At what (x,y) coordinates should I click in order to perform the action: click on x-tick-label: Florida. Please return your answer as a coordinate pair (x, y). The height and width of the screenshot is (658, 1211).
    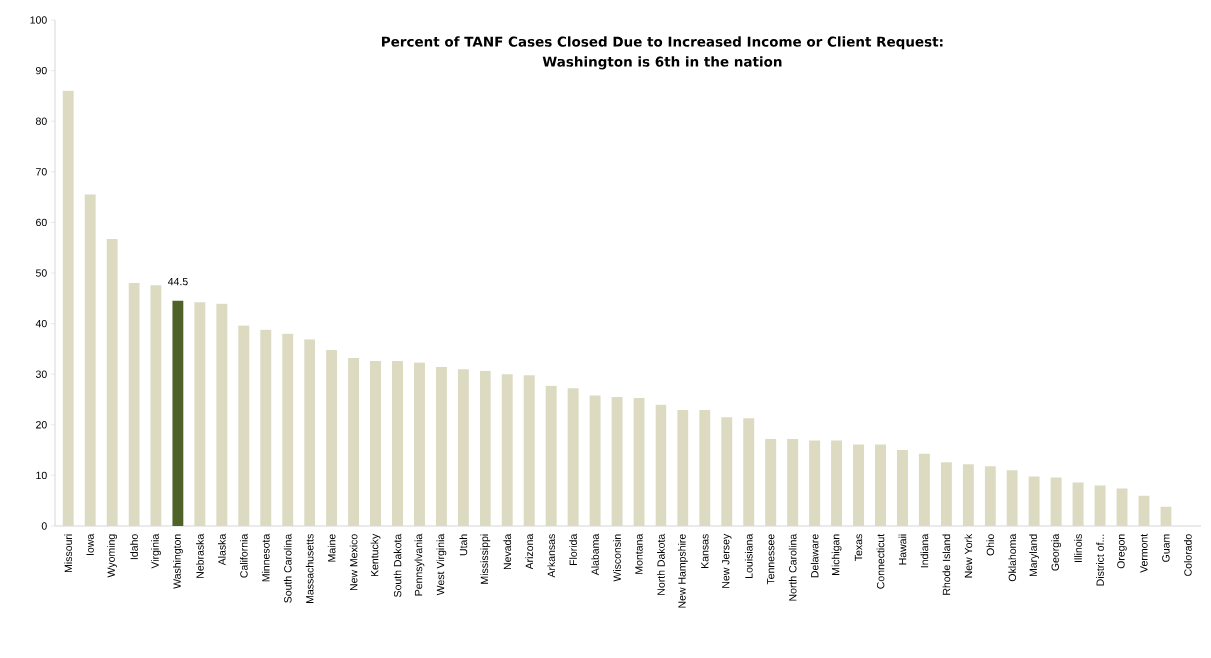
    Looking at the image, I should click on (573, 549).